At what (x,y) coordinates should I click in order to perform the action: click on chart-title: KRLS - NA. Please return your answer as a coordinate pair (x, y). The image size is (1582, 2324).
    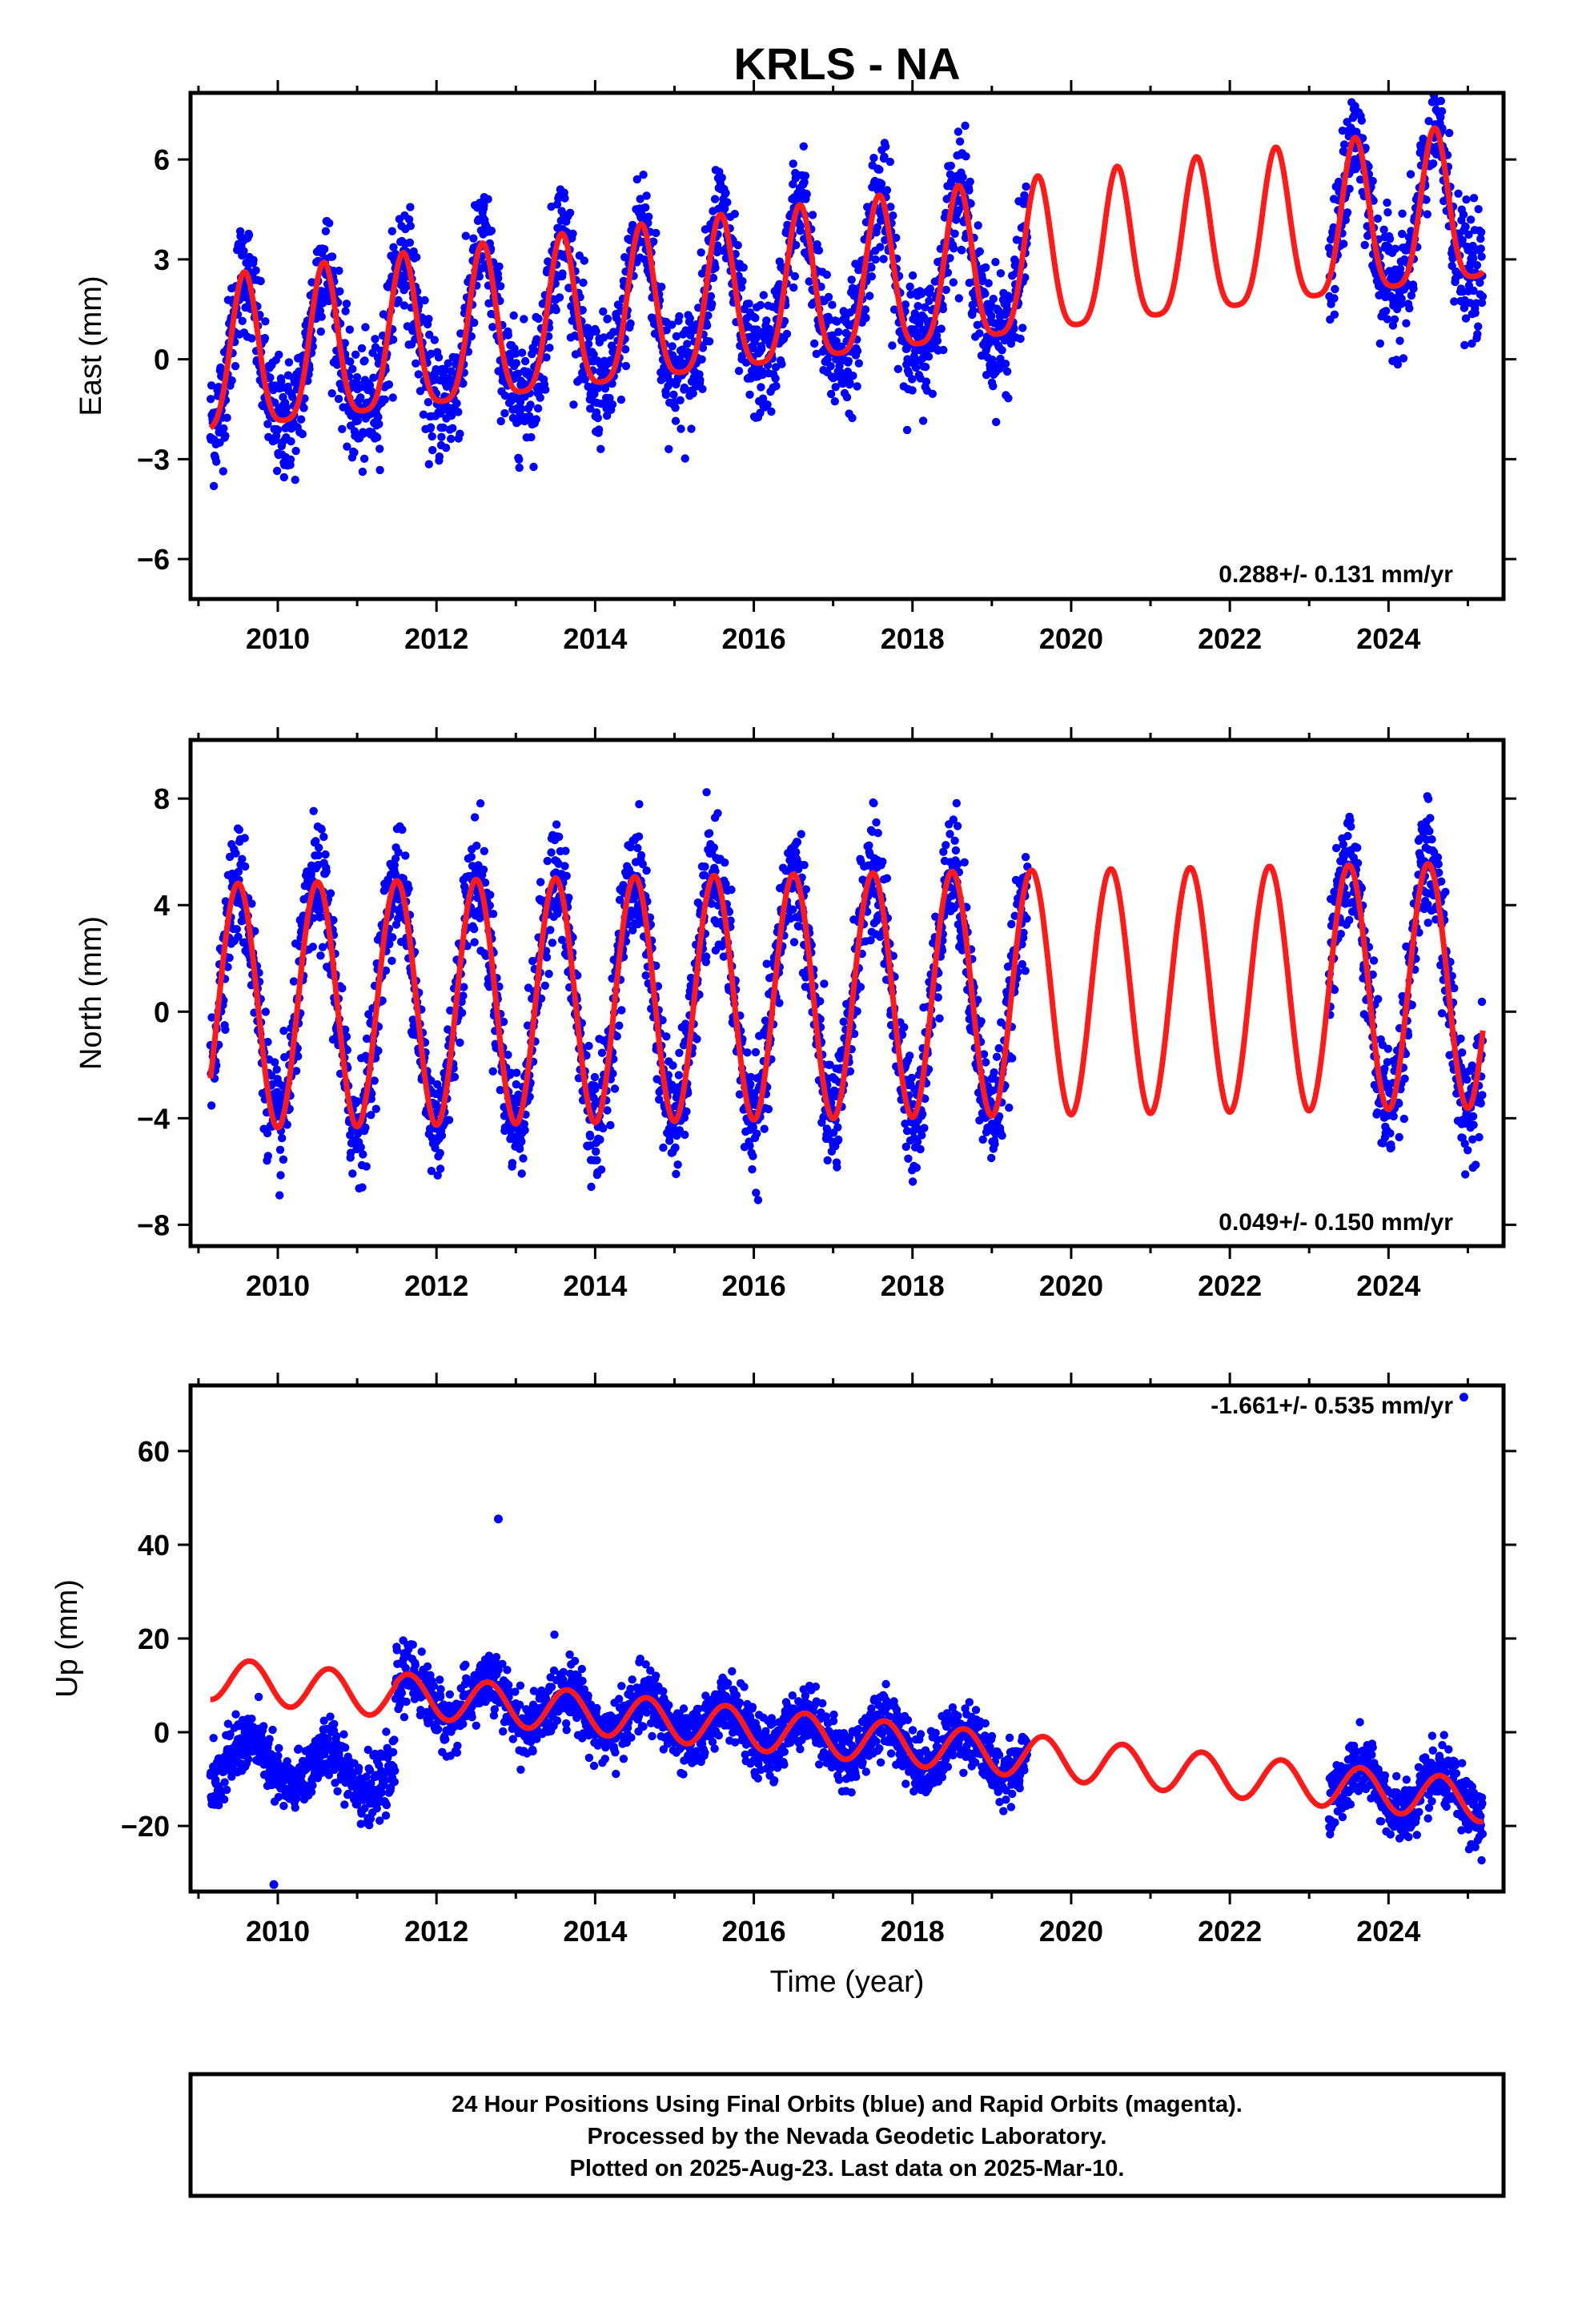
    Looking at the image, I should click on (847, 63).